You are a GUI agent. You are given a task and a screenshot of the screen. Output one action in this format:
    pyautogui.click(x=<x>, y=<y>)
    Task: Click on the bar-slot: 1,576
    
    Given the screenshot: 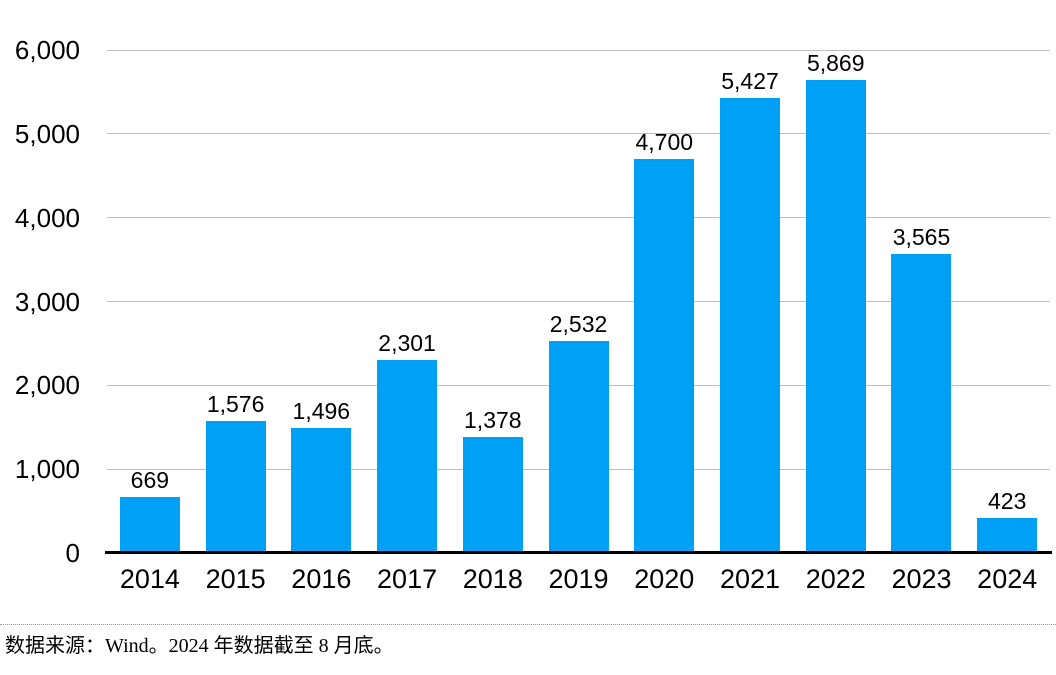 What is the action you would take?
    pyautogui.click(x=236, y=301)
    